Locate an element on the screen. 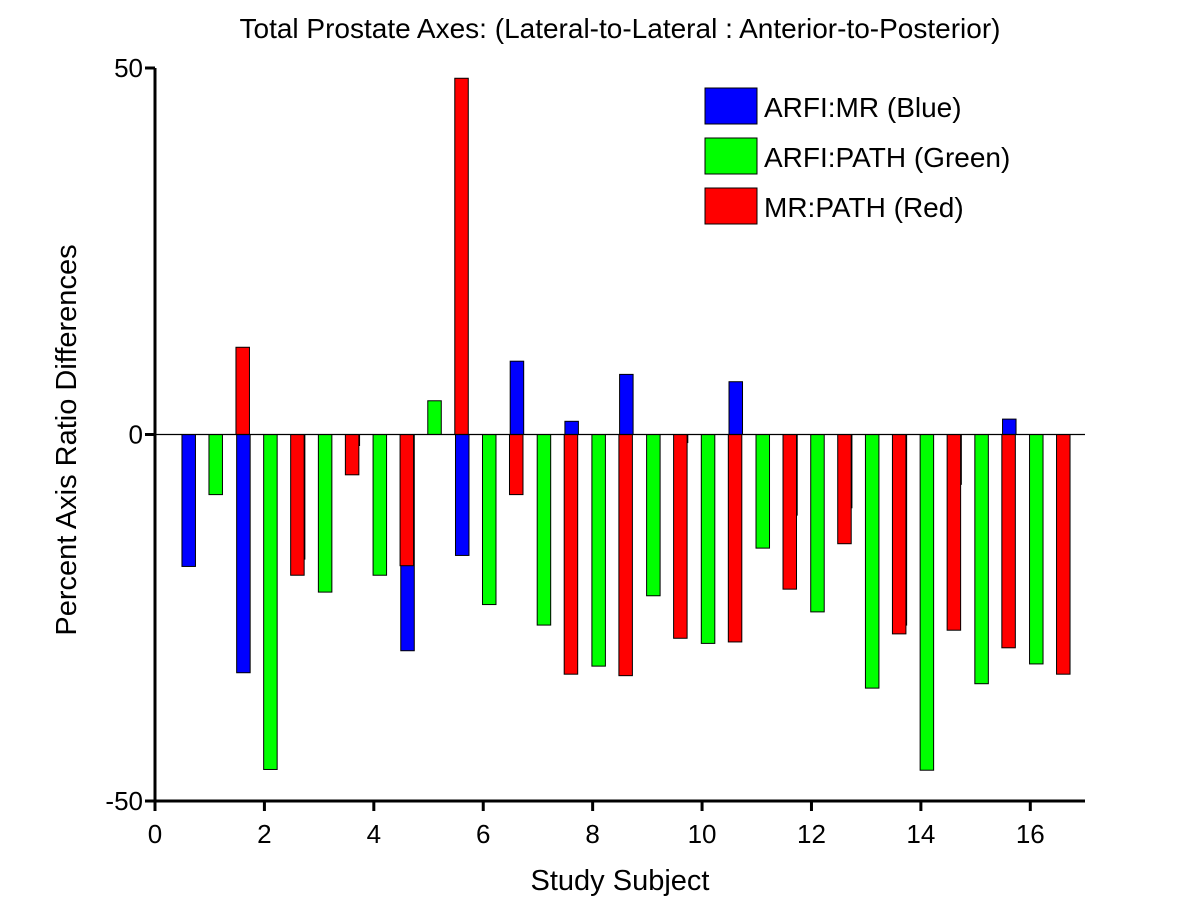 Image resolution: width=1200 pixels, height=900 pixels. x-tick-label-0: 0 is located at coordinates (155, 834).